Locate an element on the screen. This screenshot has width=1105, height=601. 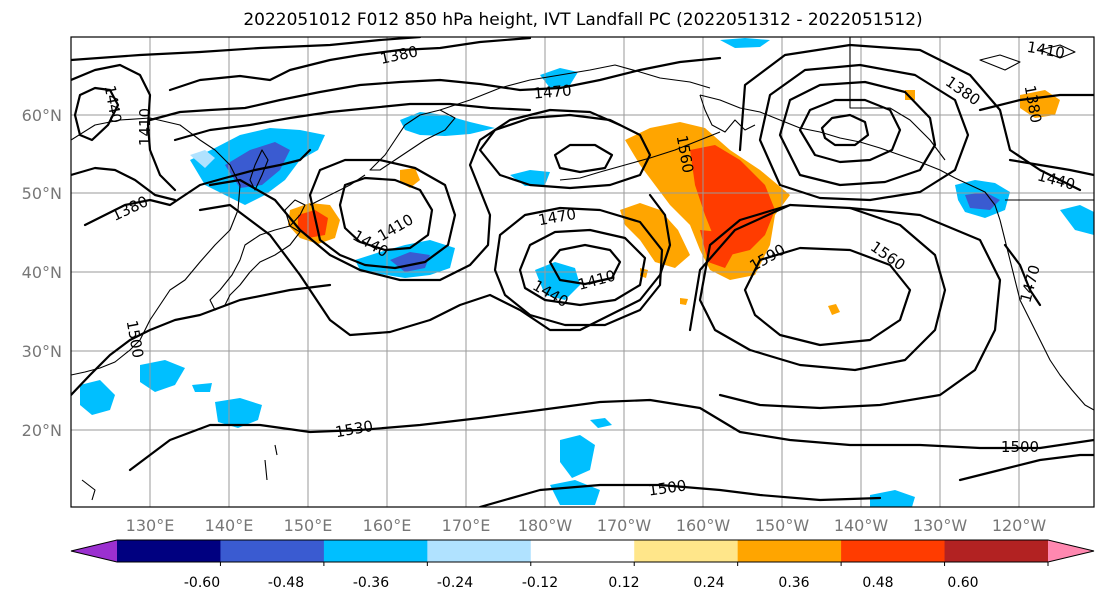
lon-label: 130°W is located at coordinates (940, 525).